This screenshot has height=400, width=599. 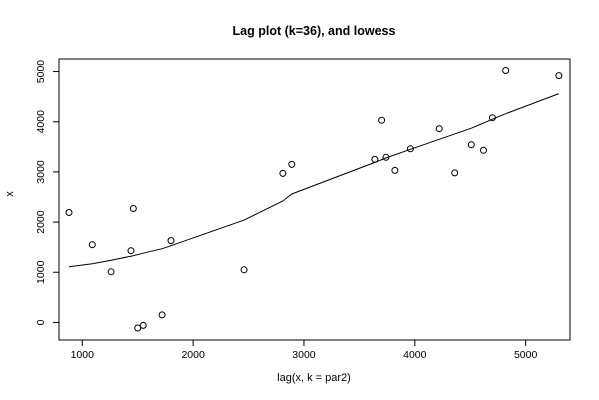 I want to click on x-axis: 1000 2000 3000 4000 5000, so click(x=304, y=350).